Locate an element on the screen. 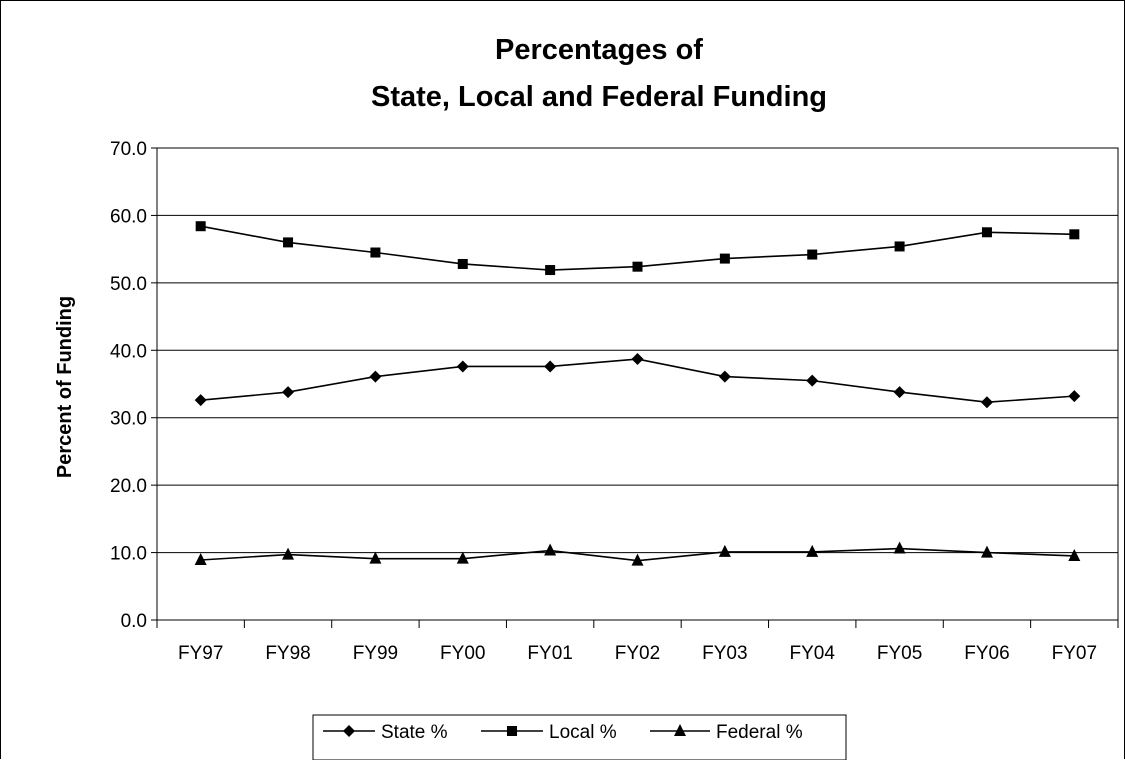 The height and width of the screenshot is (760, 1125). y-tick-label: 20.0 is located at coordinates (128, 486).